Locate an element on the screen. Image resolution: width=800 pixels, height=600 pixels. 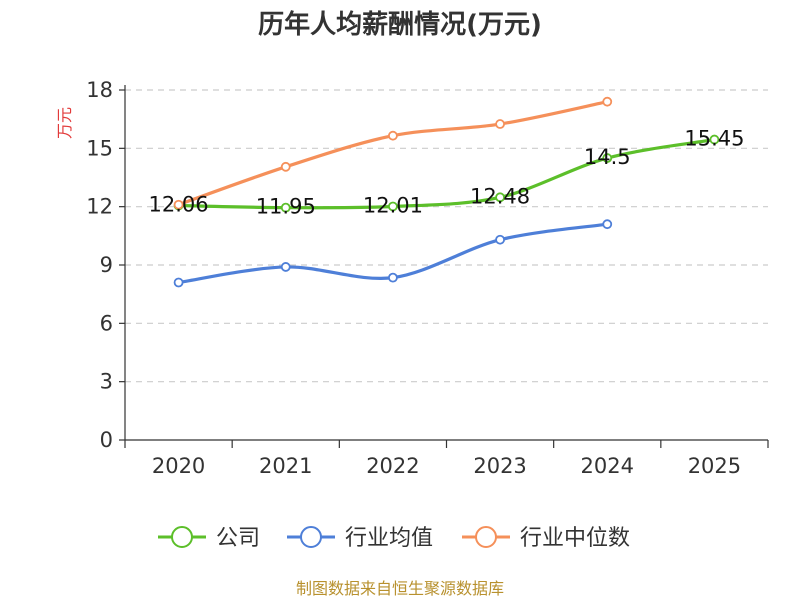
legend: 公司 行业均值 行业中位数 is located at coordinates (394, 538).